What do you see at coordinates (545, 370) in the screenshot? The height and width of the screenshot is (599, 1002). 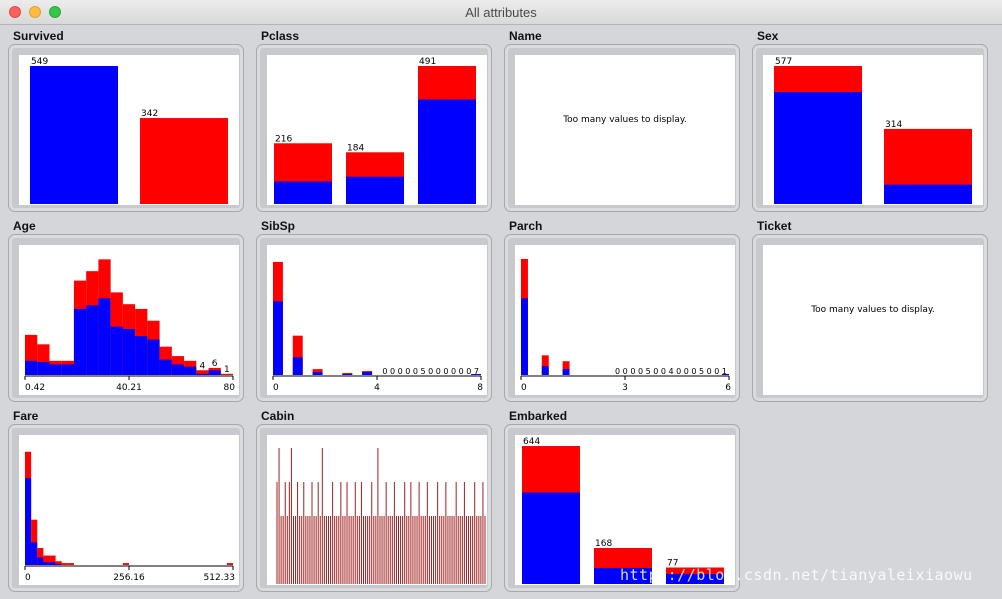 I see `parch-bin-3-blue` at bounding box center [545, 370].